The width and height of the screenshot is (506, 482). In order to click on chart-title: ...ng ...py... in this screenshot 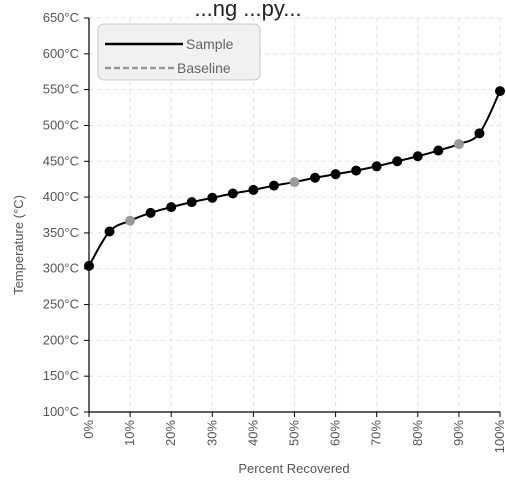, I will do `click(247, 10)`.